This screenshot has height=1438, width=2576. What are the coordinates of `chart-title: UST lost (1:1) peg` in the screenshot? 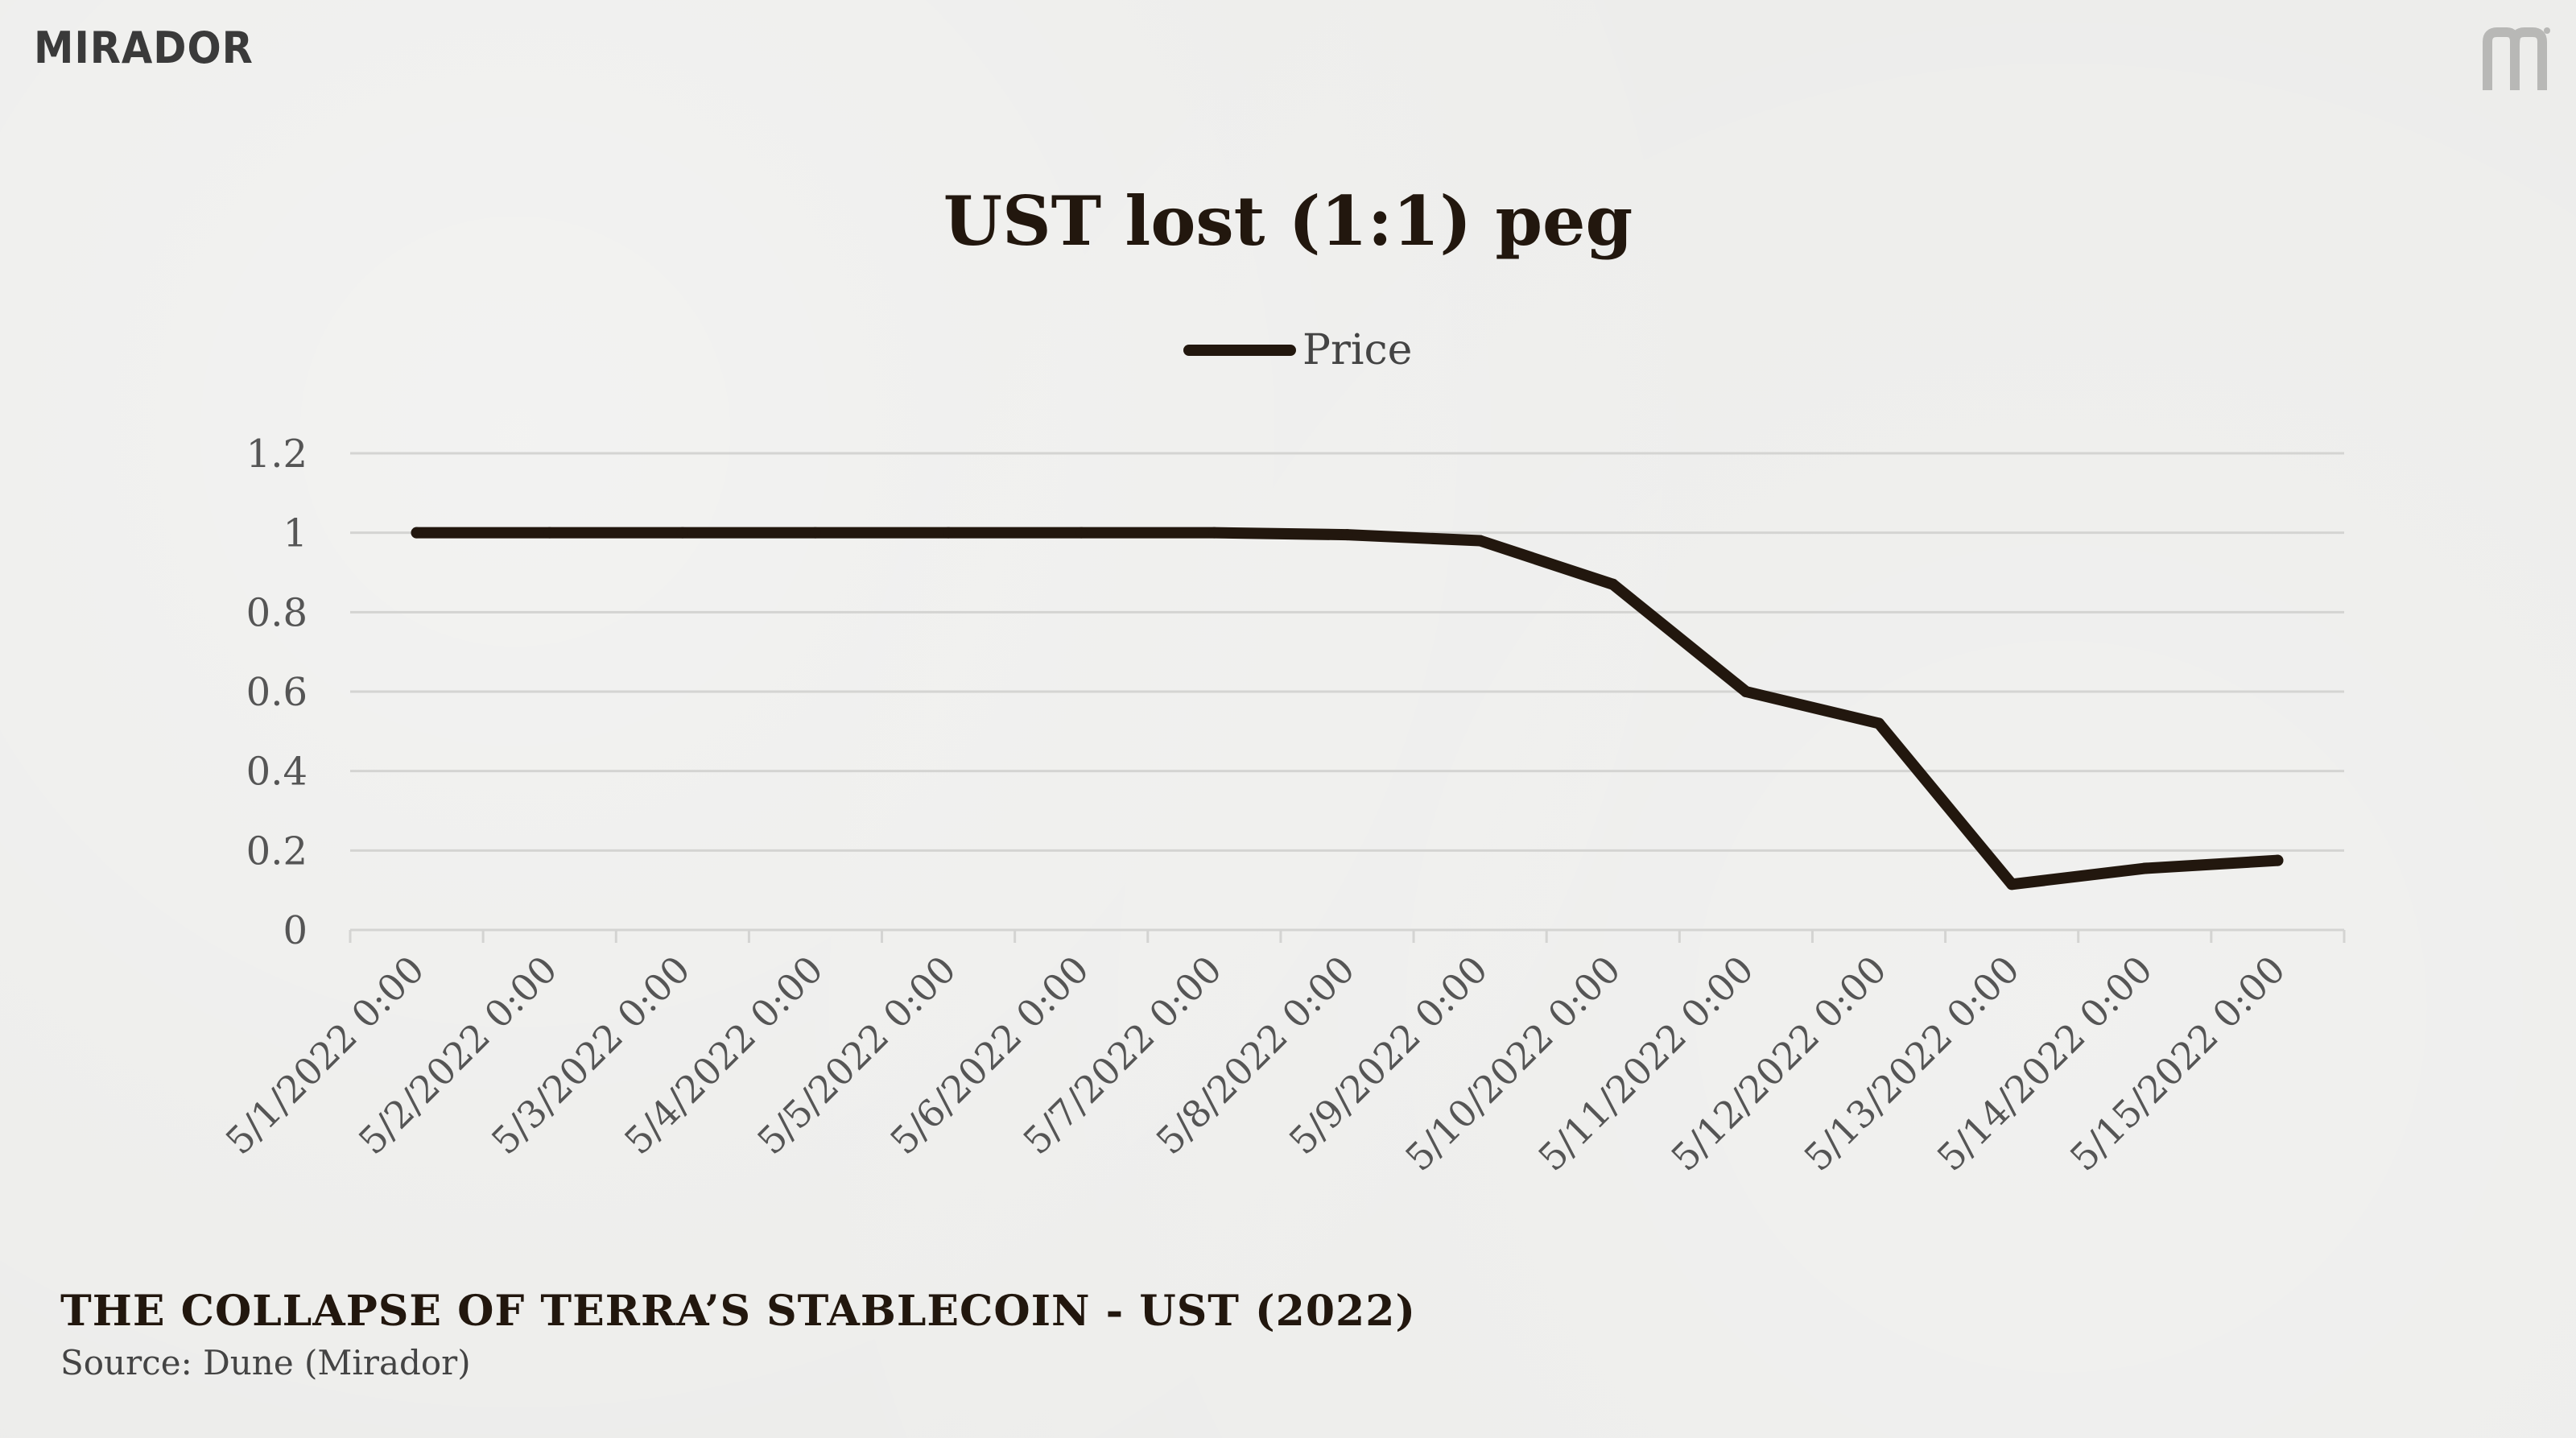 It's located at (1288, 221).